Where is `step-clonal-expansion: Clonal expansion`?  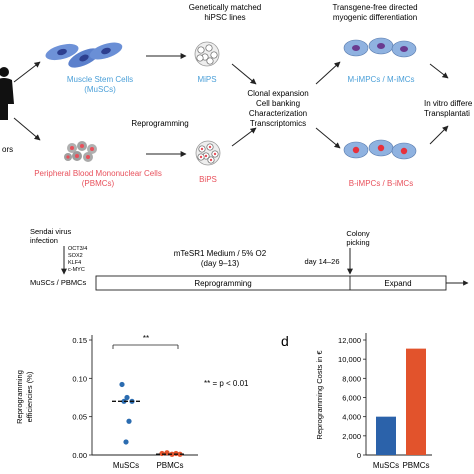 step-clonal-expansion: Clonal expansion is located at coordinates (277, 93).